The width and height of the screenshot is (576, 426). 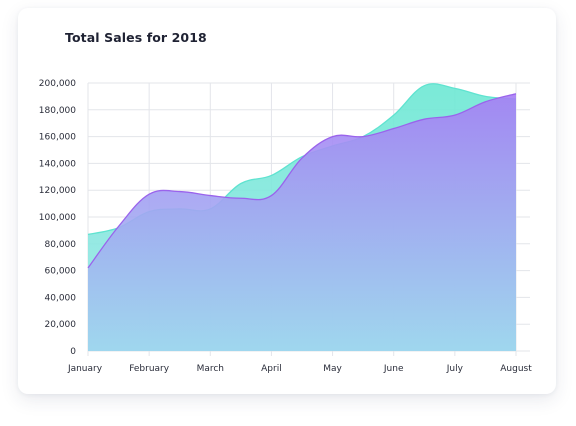 I want to click on y-tick-label: 160,000, so click(x=57, y=138).